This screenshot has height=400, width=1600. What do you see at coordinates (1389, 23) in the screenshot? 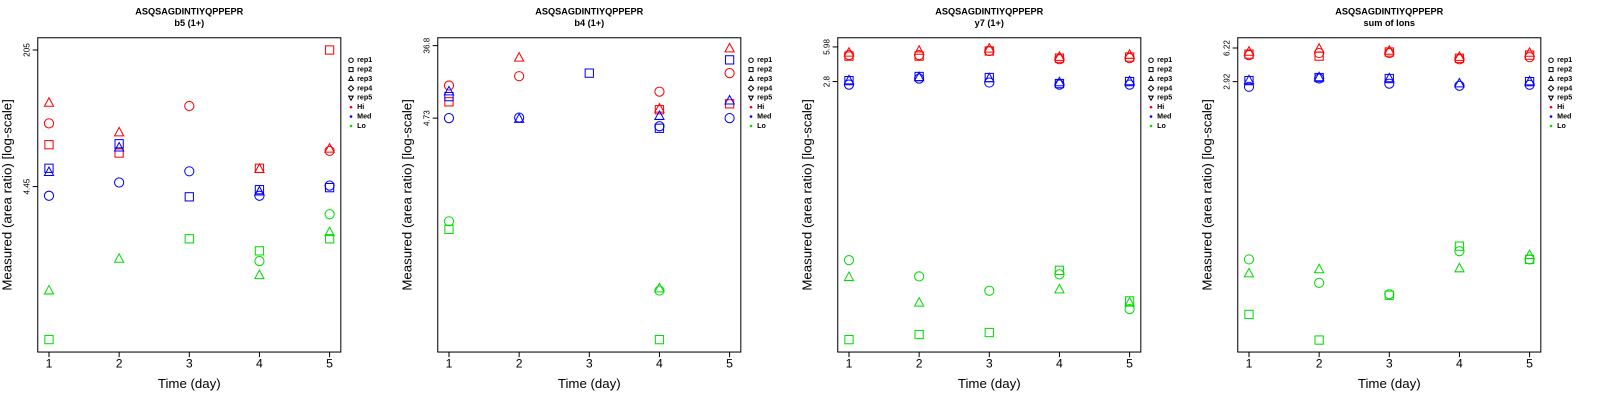
I see `chart-subtitle: sum of Ions` at bounding box center [1389, 23].